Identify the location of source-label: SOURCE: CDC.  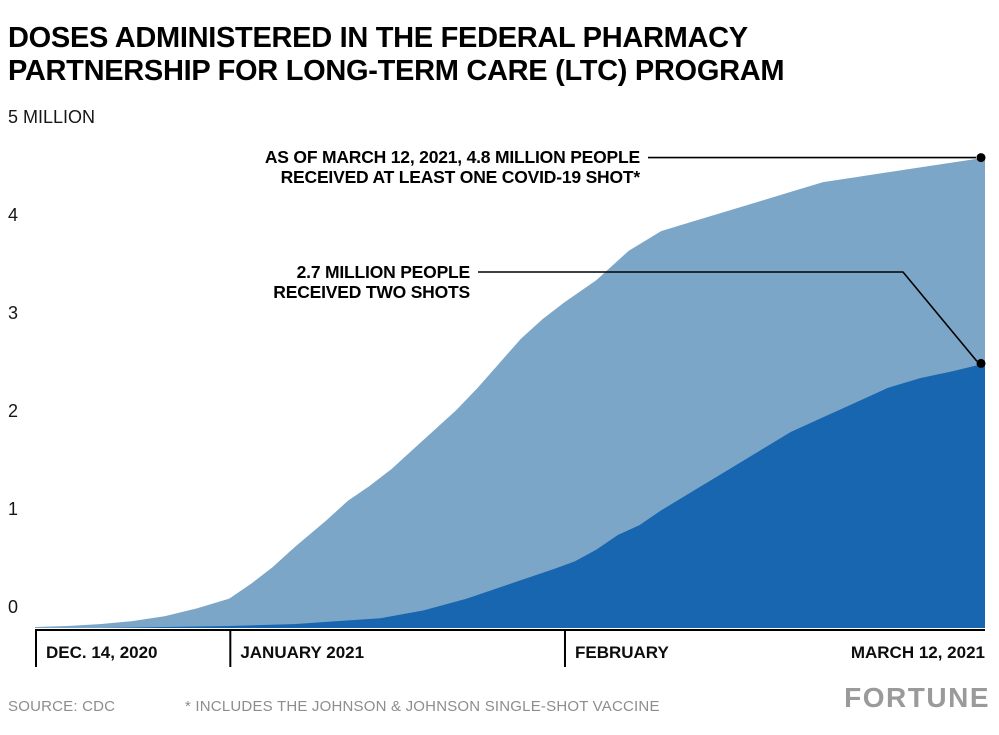
(62, 706).